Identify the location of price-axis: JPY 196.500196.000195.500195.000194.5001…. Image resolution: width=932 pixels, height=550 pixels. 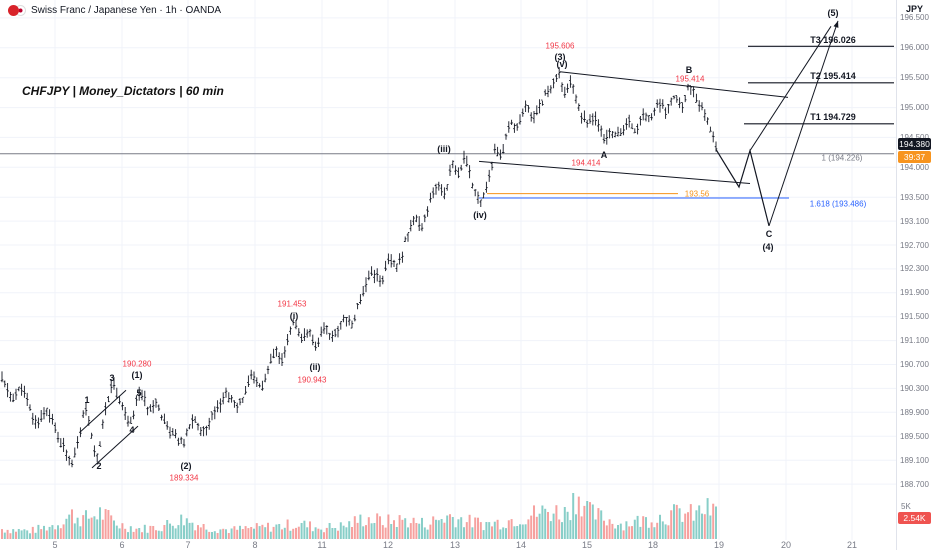
(914, 275).